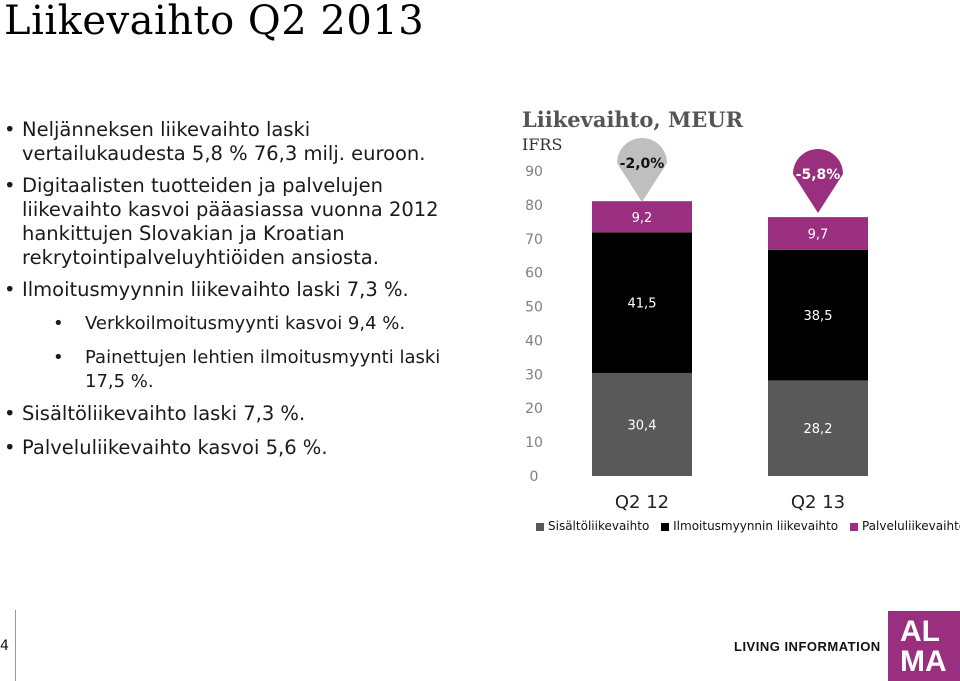 The width and height of the screenshot is (960, 681). What do you see at coordinates (599, 526) in the screenshot?
I see `legend-label: Sisältöliikevaihto` at bounding box center [599, 526].